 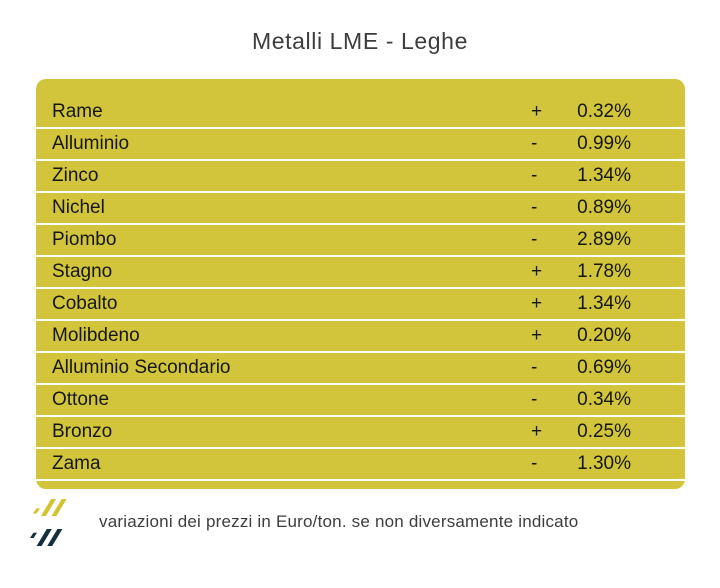 I want to click on table-row: Rame +0.32%, so click(x=360, y=113).